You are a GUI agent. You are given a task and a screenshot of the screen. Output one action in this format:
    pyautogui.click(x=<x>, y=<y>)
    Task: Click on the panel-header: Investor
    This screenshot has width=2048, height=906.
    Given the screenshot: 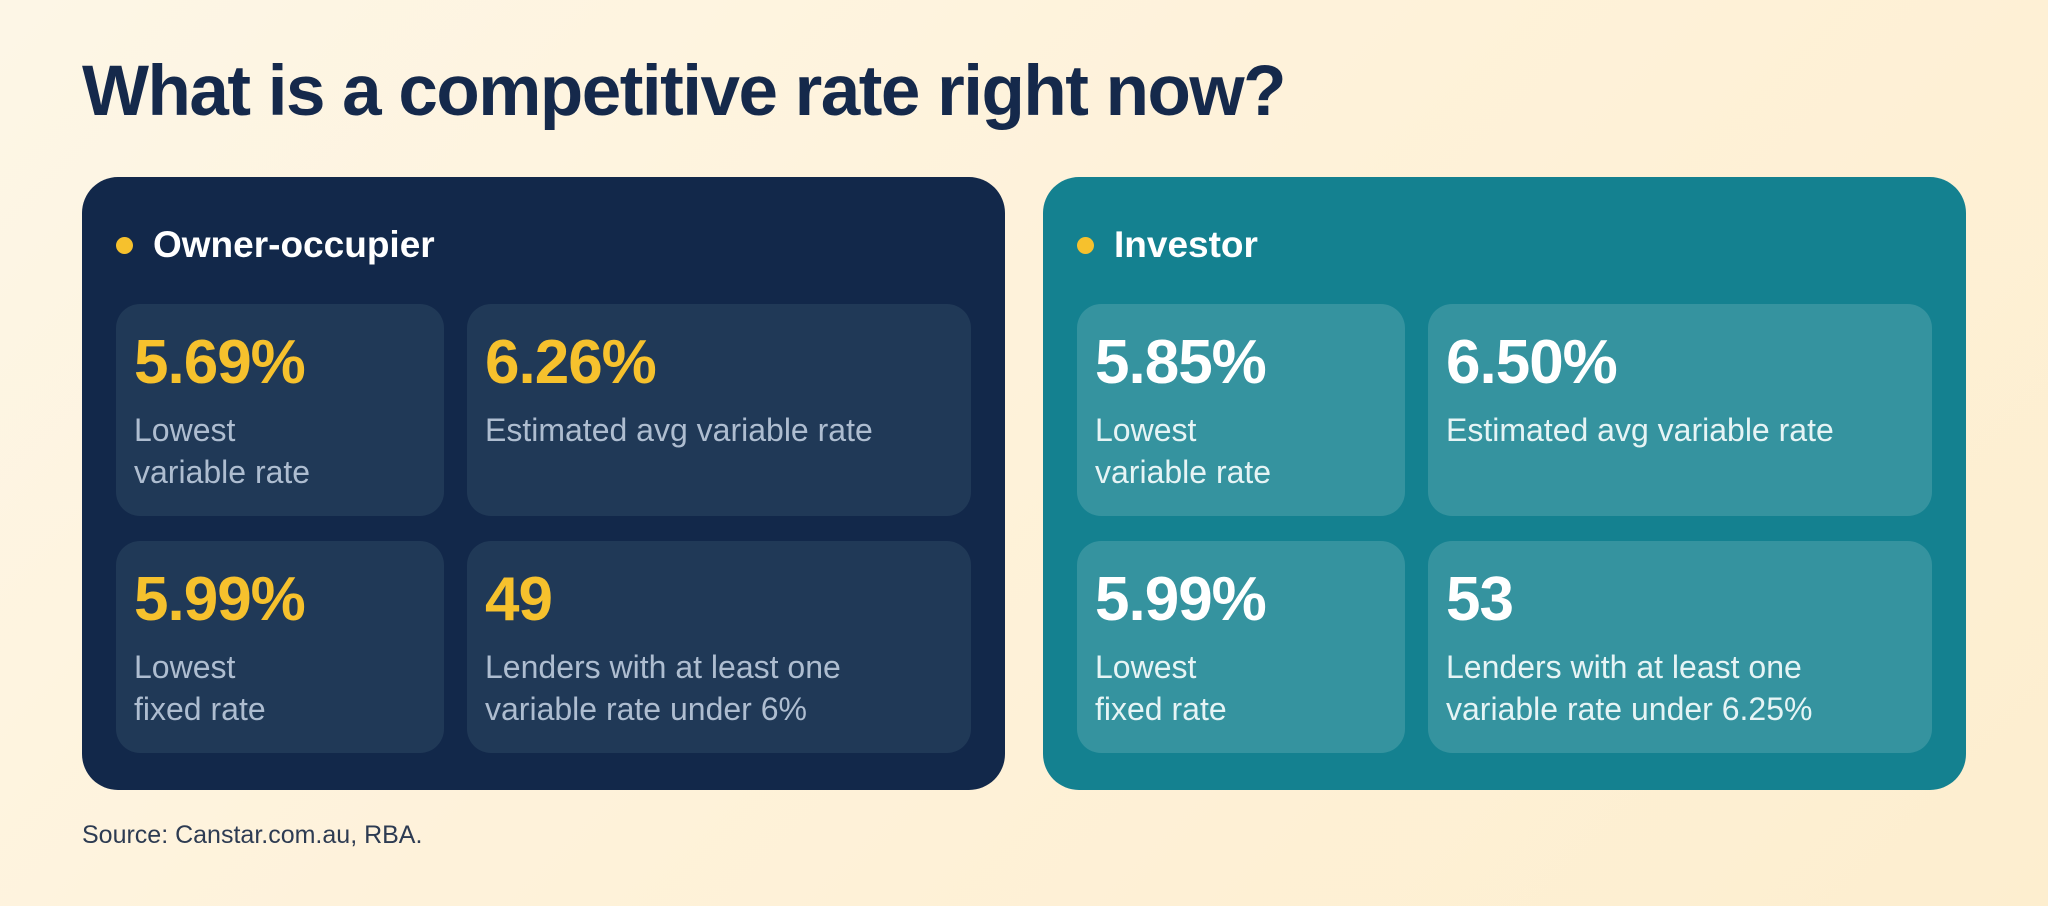 What is the action you would take?
    pyautogui.click(x=1167, y=245)
    